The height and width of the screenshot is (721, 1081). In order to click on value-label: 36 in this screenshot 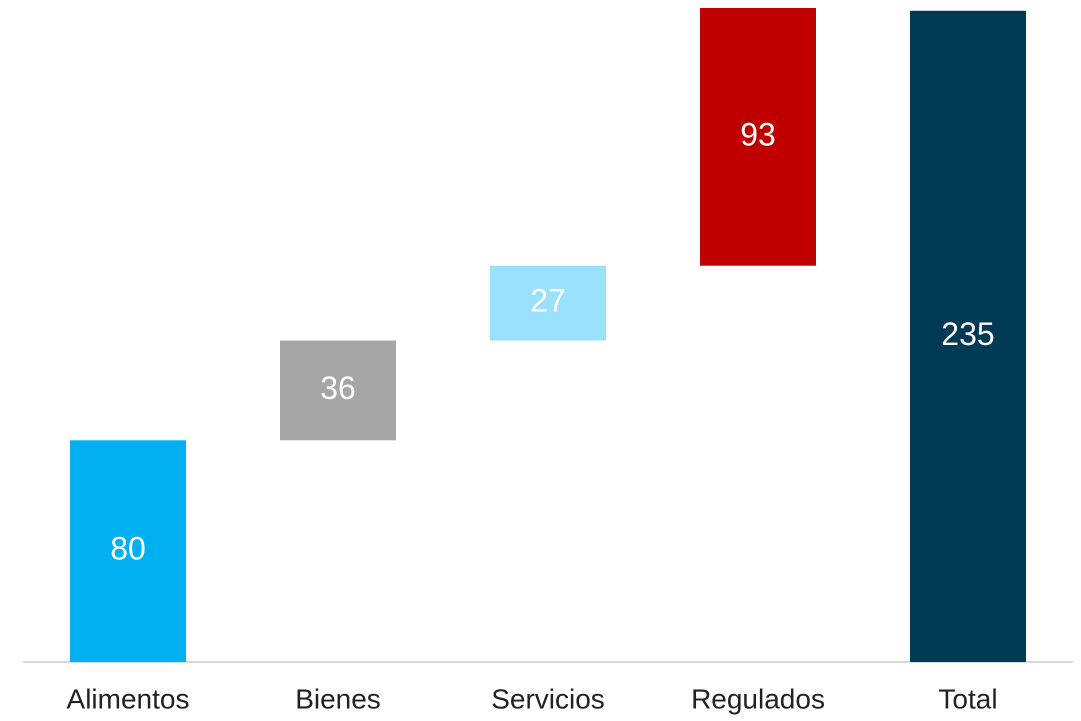, I will do `click(338, 388)`.